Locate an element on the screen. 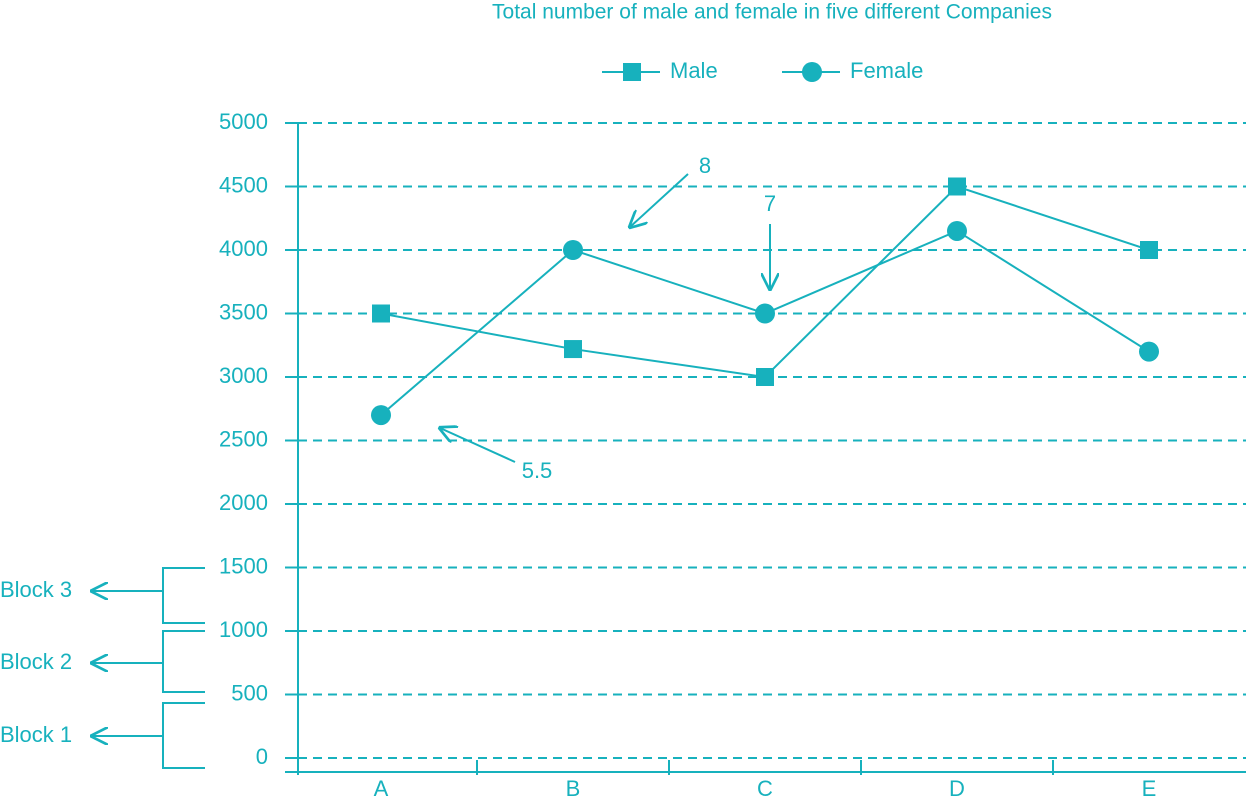  block-label: Block 2 is located at coordinates (36, 661).